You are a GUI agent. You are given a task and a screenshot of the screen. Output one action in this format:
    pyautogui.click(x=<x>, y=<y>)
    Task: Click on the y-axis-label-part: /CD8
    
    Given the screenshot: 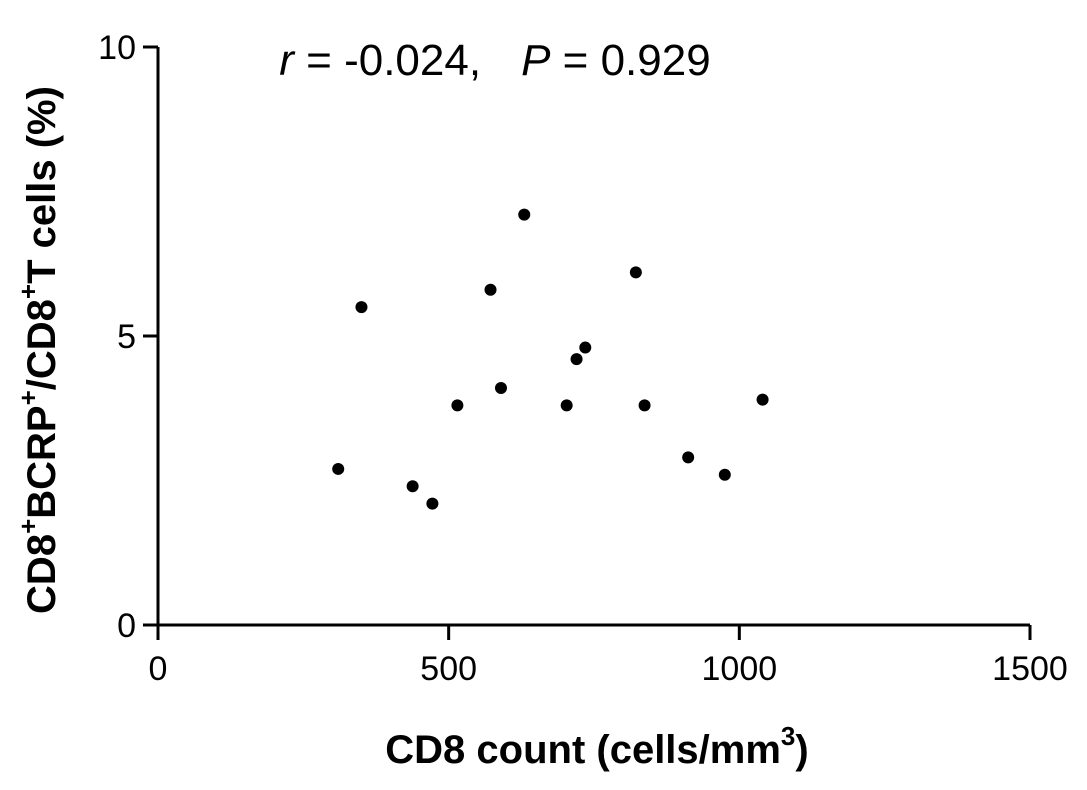 What is the action you would take?
    pyautogui.click(x=42, y=344)
    